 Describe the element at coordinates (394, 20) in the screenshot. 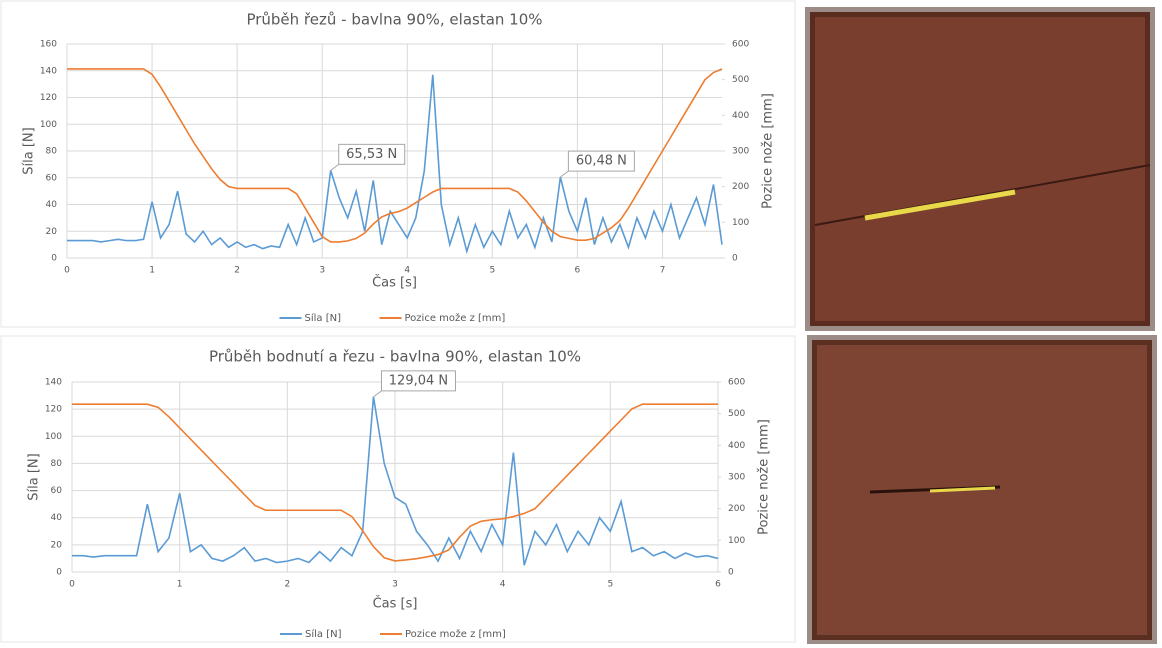

I see `chart-title: Průběh řezů - bavlna 90%, elastan 10%` at that location.